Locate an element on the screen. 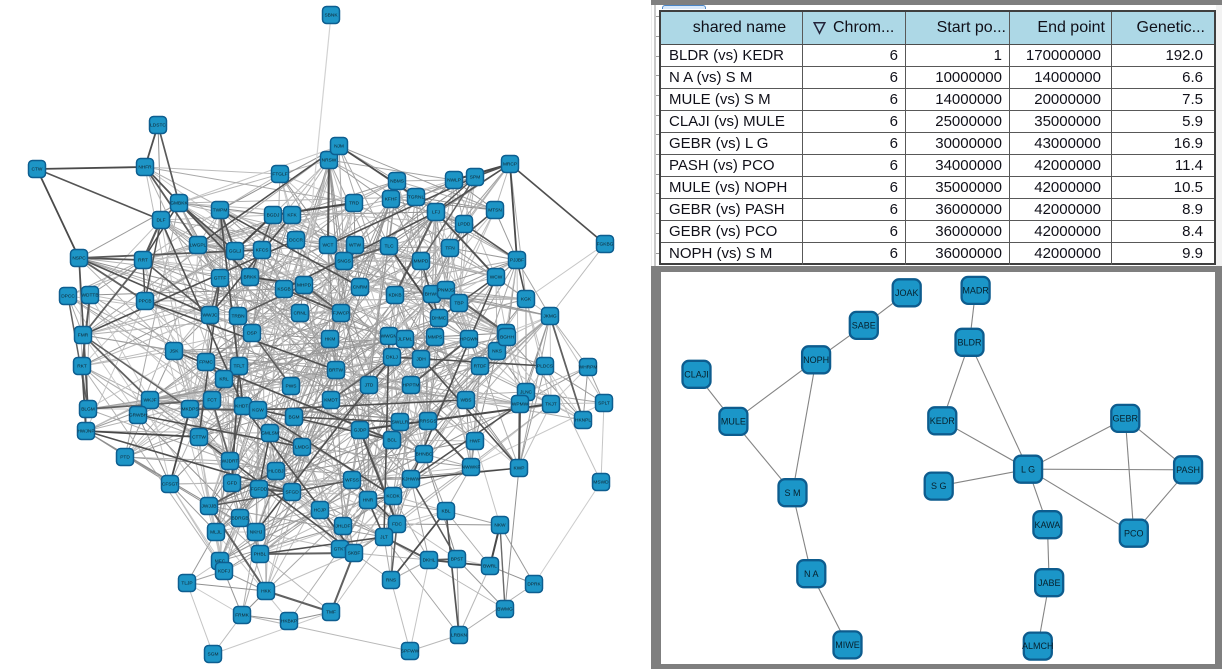 This screenshot has width=1222, height=669. svg-text: WCW is located at coordinates (496, 278).